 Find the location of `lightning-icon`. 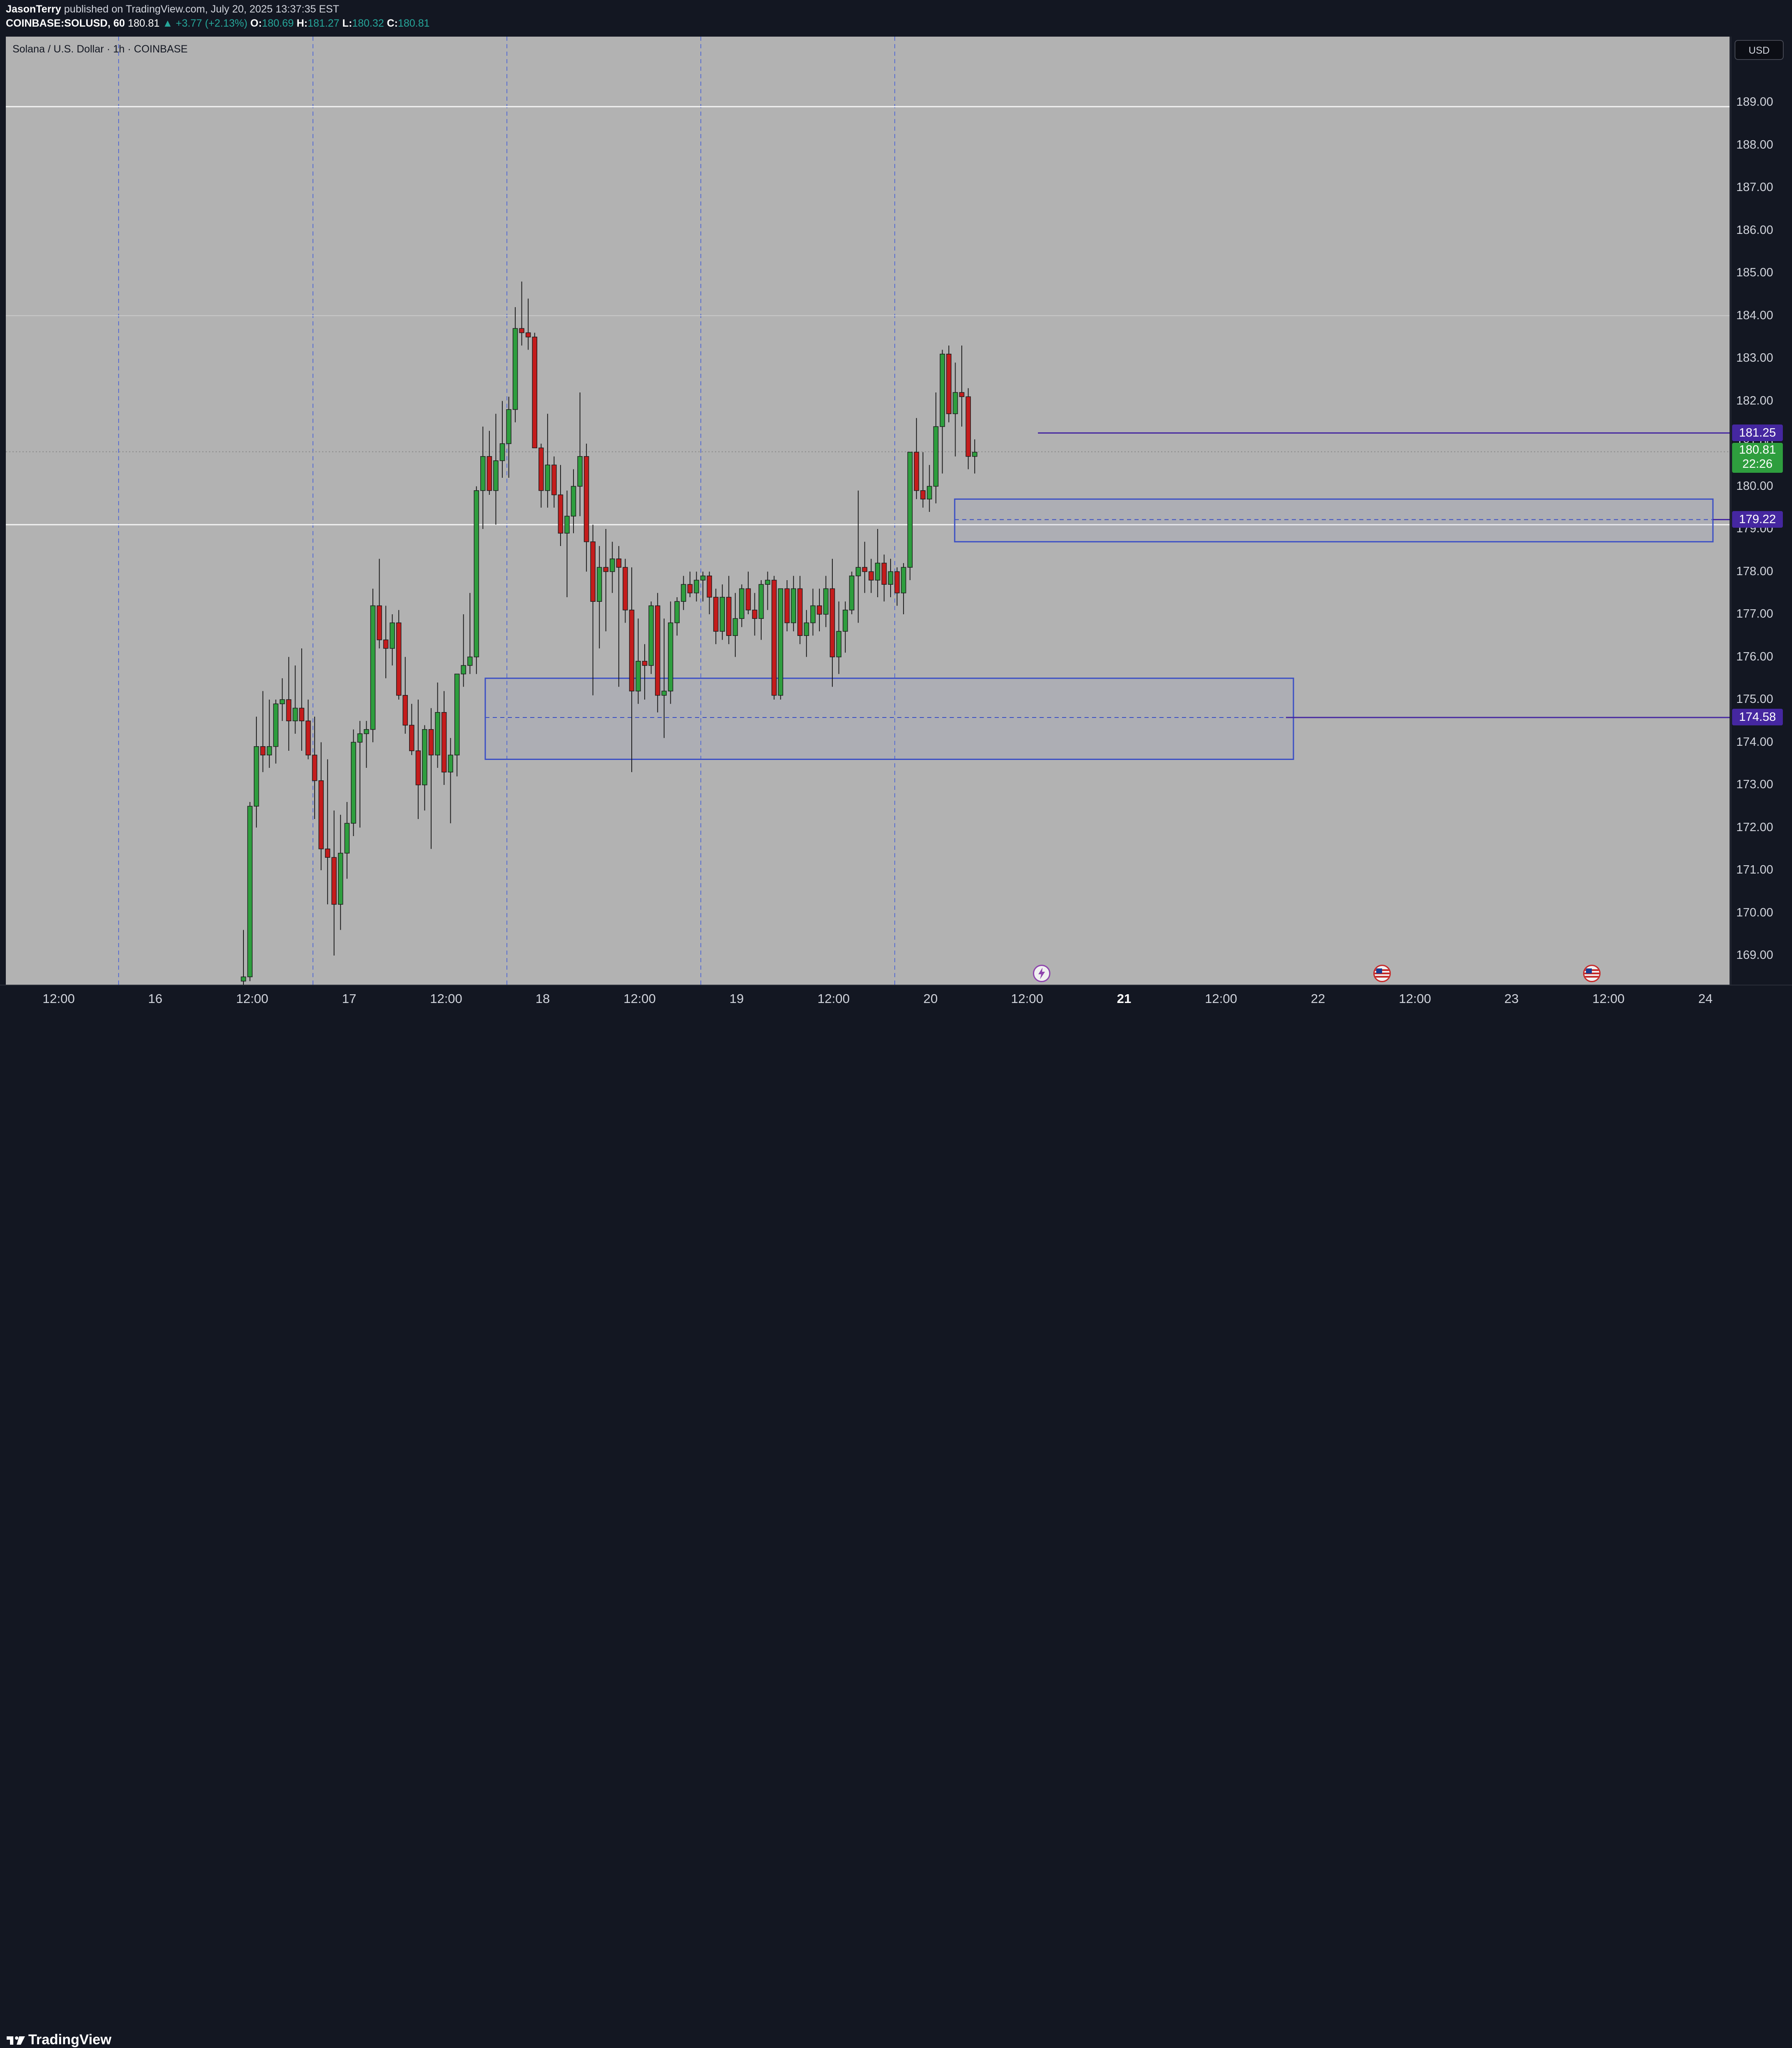

lightning-icon is located at coordinates (1041, 973).